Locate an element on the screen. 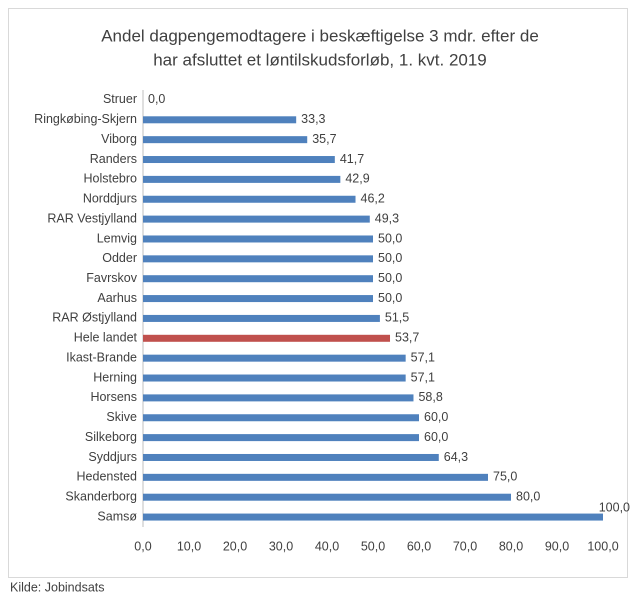 Image resolution: width=636 pixels, height=597 pixels. value-label: 58,8 is located at coordinates (430, 397).